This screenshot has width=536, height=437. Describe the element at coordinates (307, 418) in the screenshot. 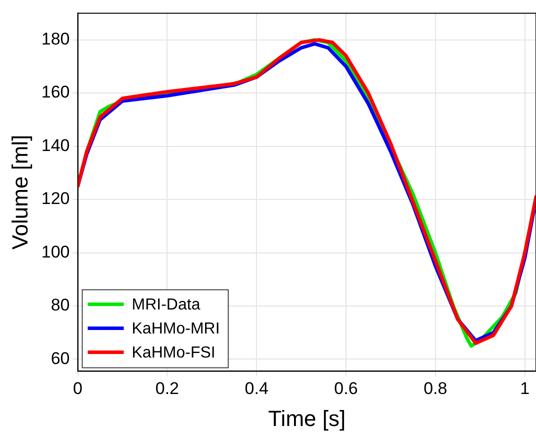

I see `x-axis-title: Time [s]` at that location.